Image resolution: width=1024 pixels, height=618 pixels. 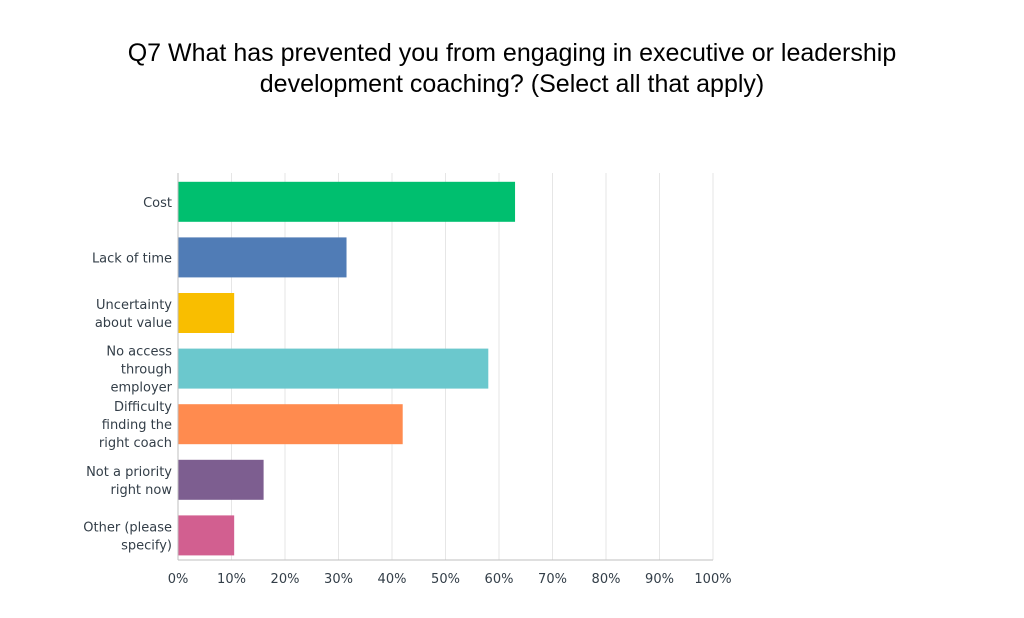 What do you see at coordinates (231, 579) in the screenshot?
I see `x-tick-label: 10%` at bounding box center [231, 579].